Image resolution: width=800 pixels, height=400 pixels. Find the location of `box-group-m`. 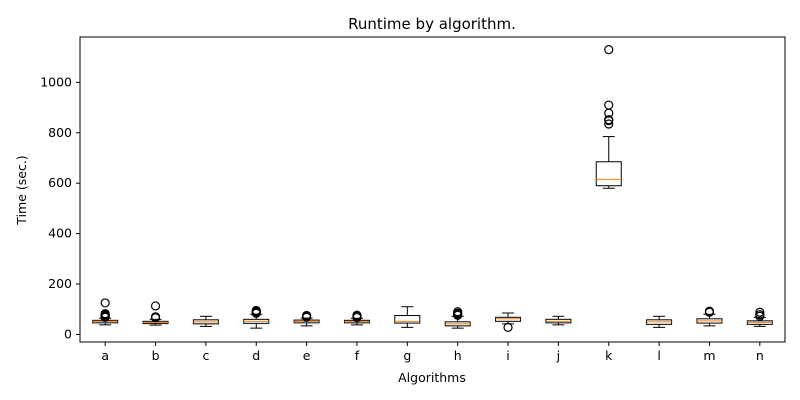

box-group-m is located at coordinates (709, 316).